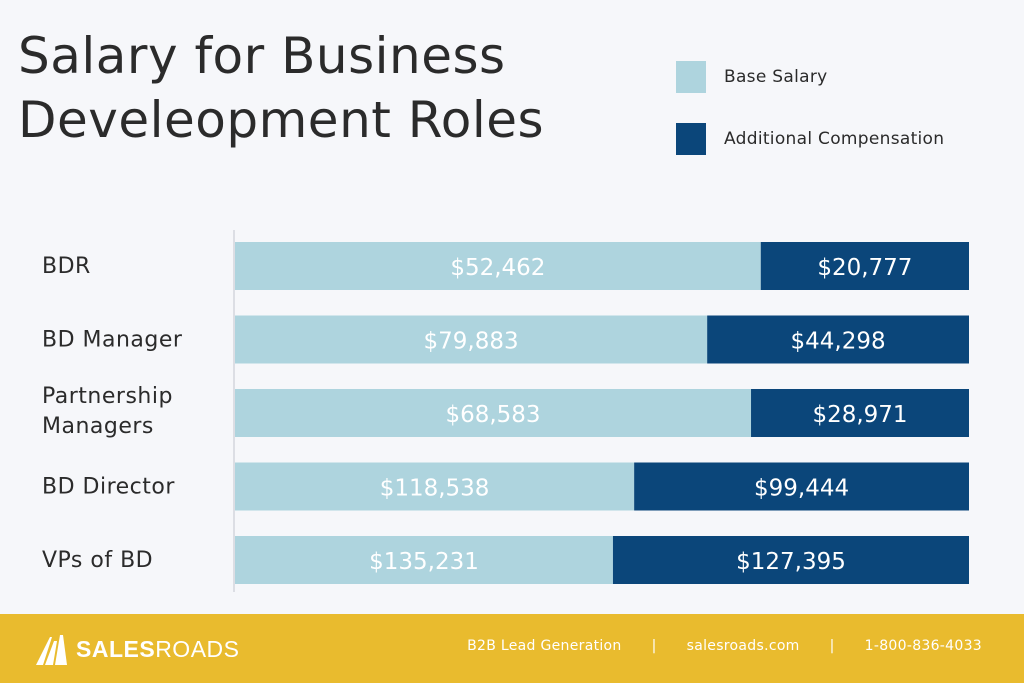 The height and width of the screenshot is (683, 1024). I want to click on logo-text-regular: ROADS, so click(197, 648).